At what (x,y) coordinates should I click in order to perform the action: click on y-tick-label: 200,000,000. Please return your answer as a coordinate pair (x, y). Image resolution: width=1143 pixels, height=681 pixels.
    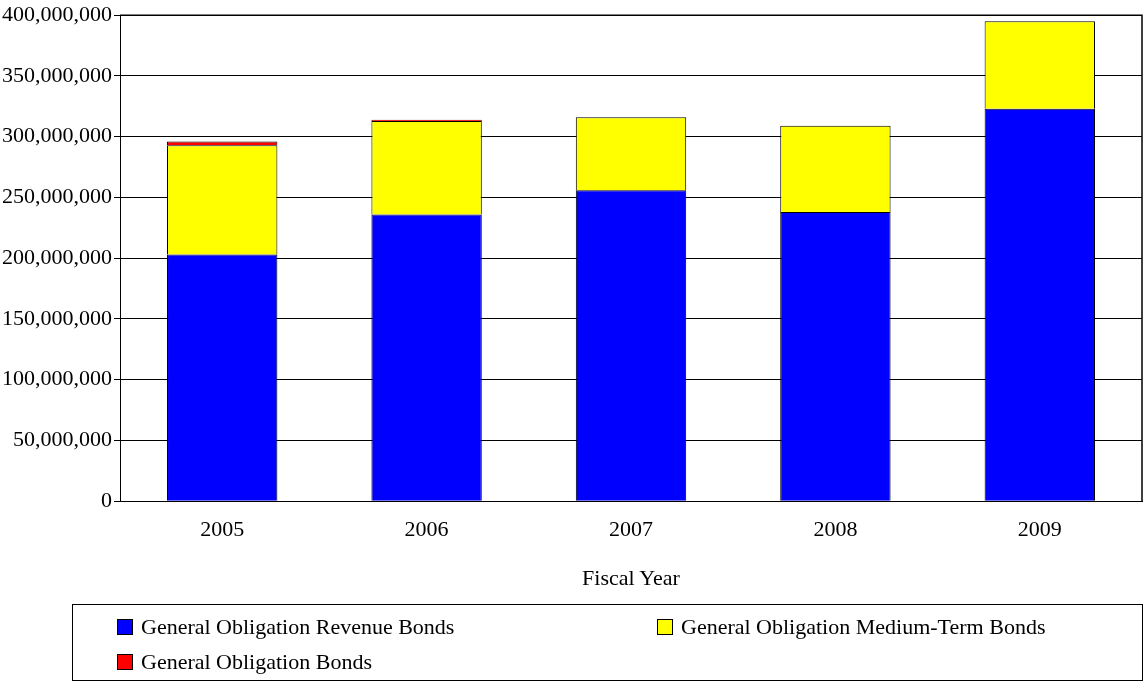
    Looking at the image, I should click on (57, 256).